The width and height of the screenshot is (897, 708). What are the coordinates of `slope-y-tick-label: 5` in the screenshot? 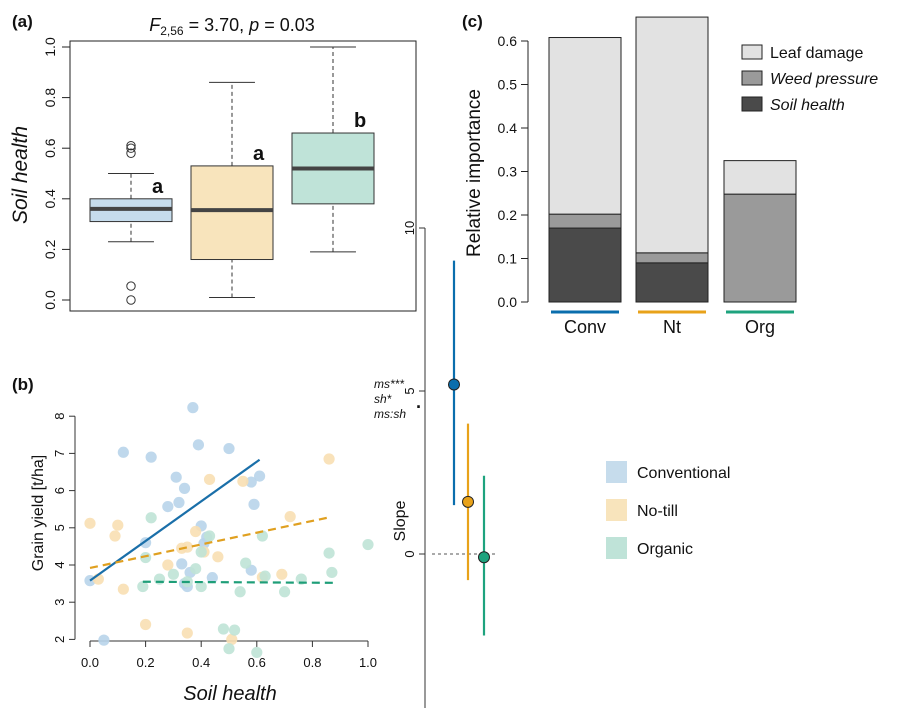 It's located at (409, 390).